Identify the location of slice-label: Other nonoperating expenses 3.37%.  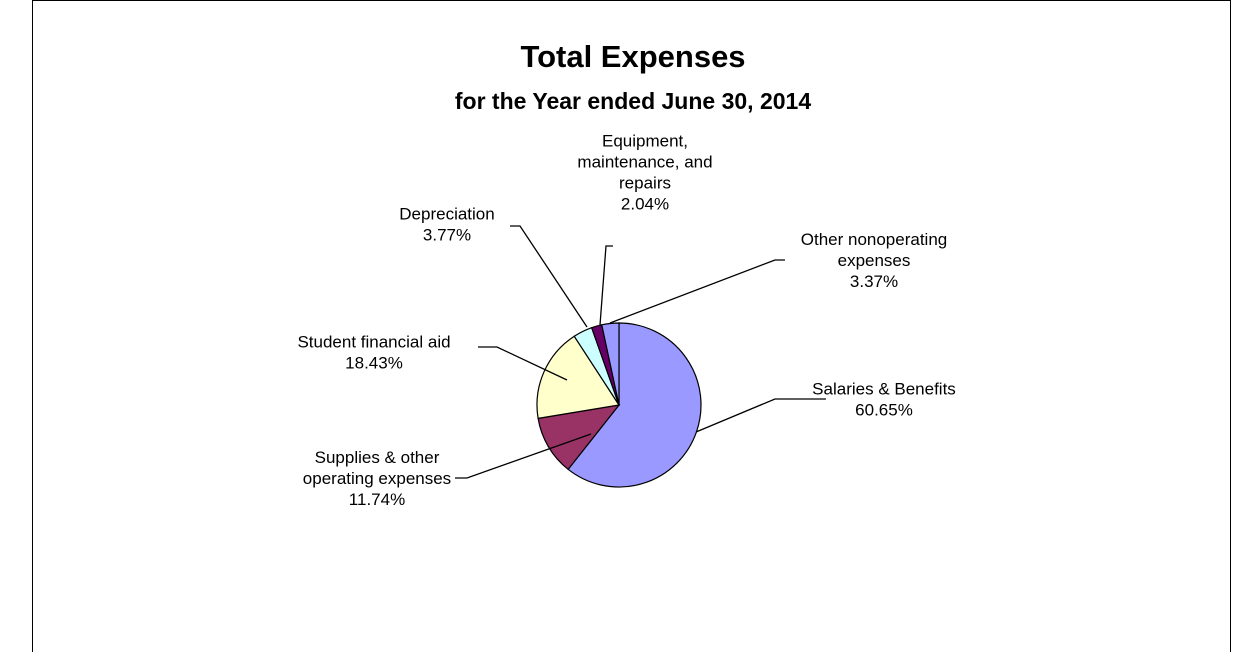
(874, 260).